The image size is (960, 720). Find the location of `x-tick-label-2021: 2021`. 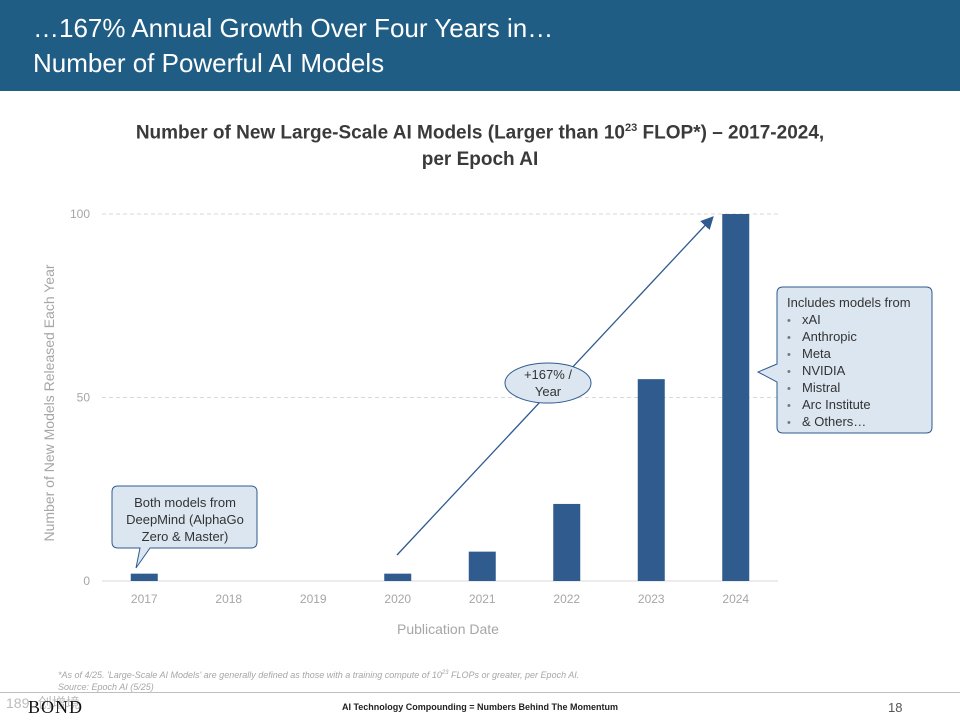

x-tick-label-2021: 2021 is located at coordinates (482, 599).